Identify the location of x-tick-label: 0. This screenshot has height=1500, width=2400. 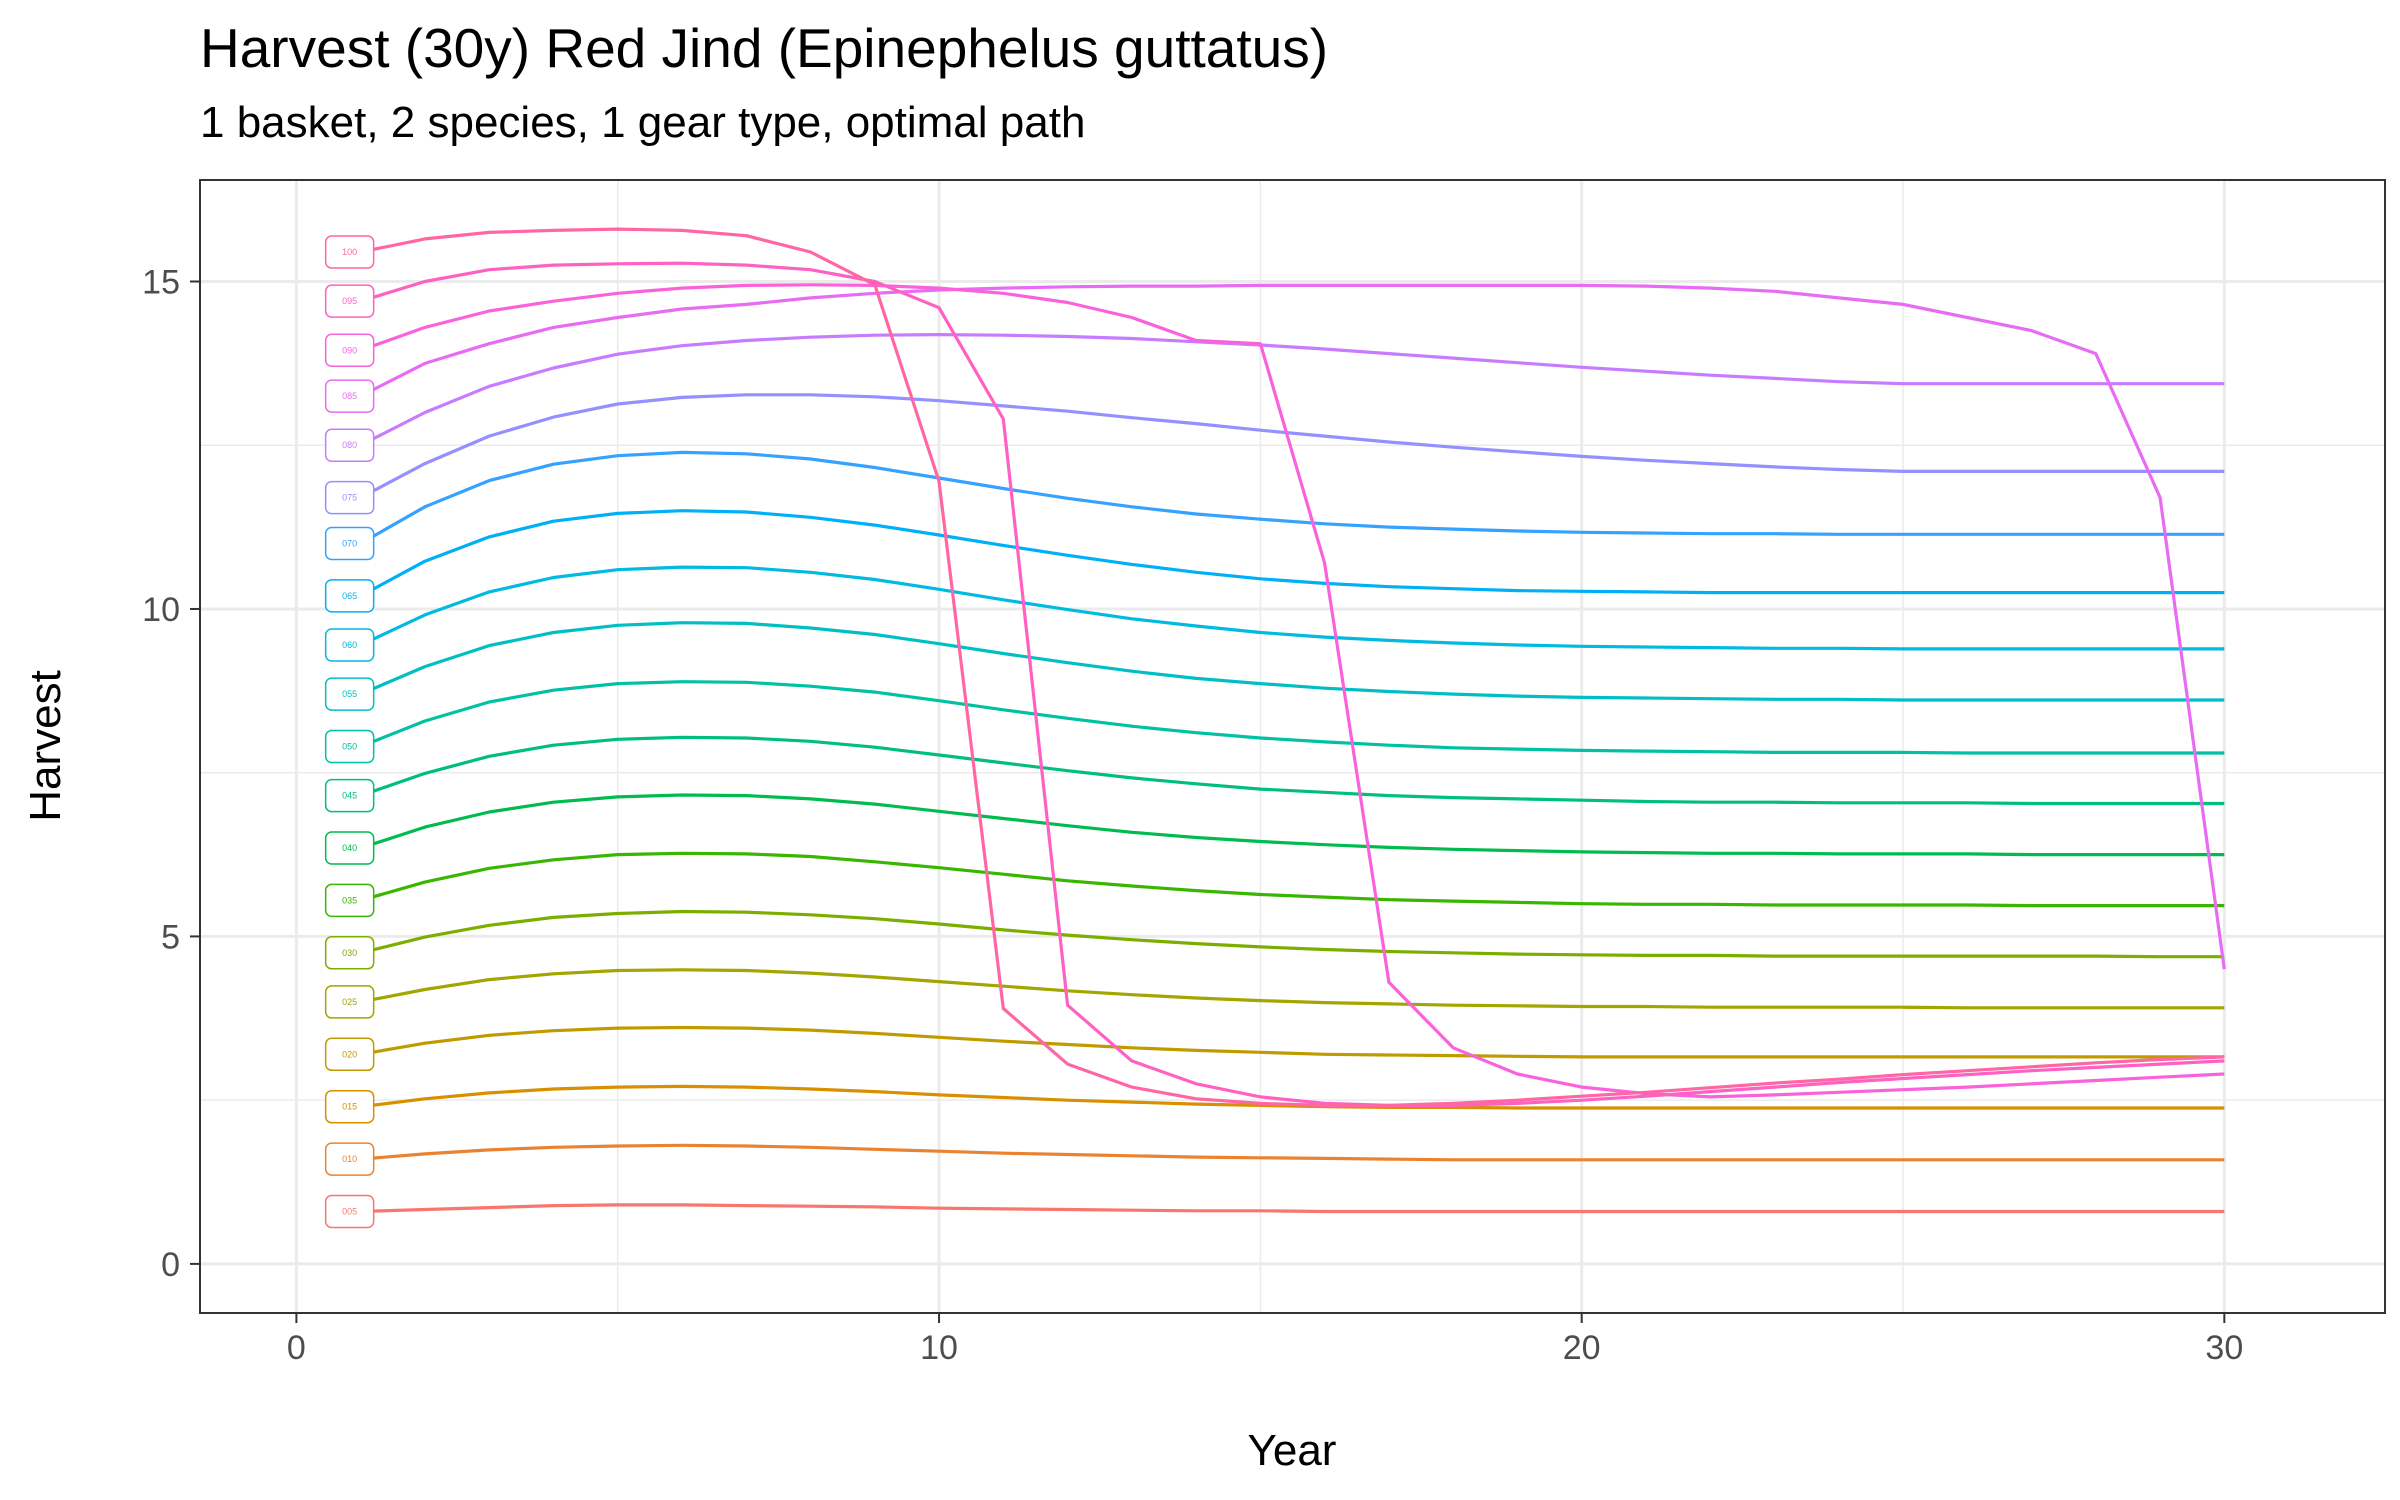
(296, 1348).